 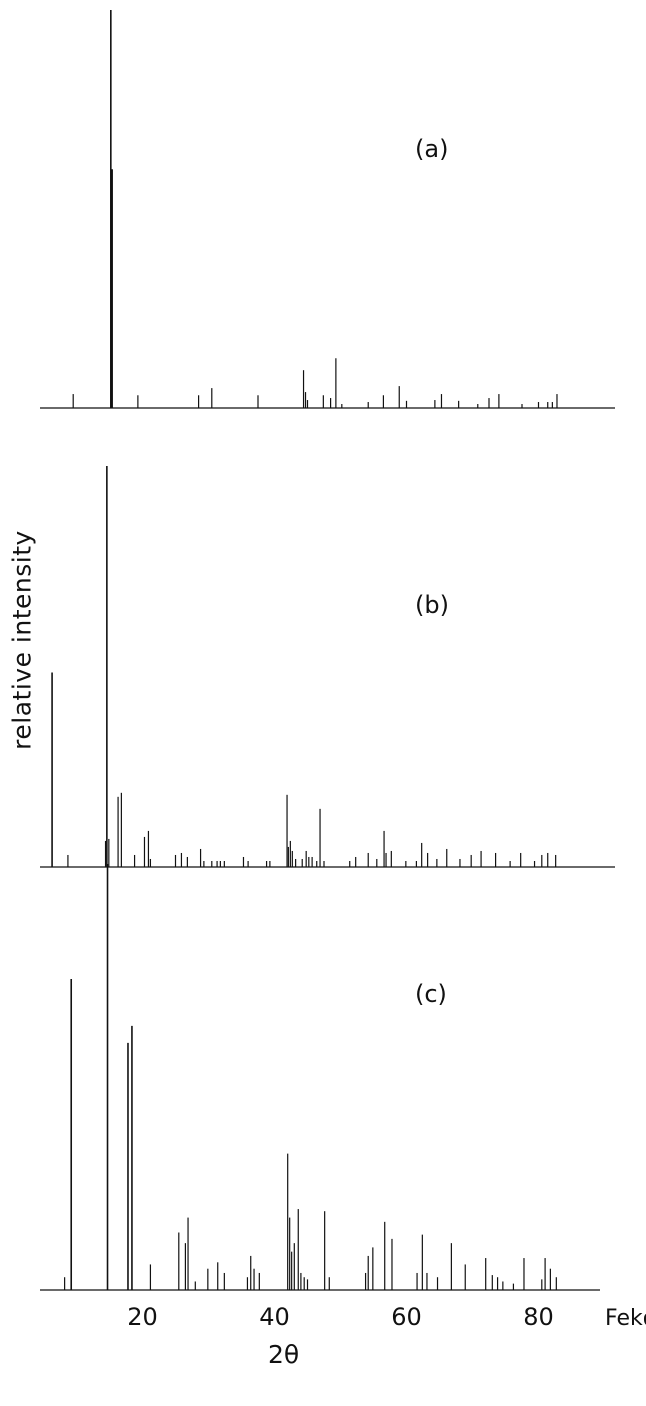 I want to click on x-tick-label: 60, so click(x=406, y=1317).